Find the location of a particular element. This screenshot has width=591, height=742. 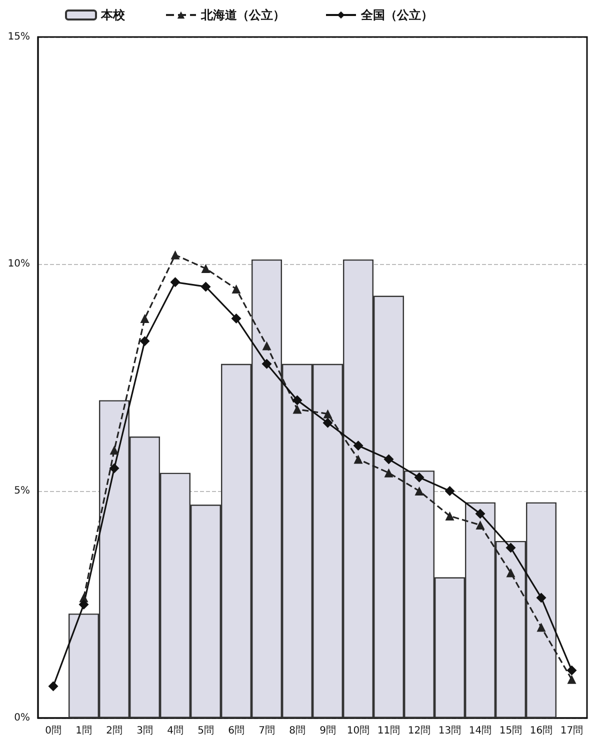

x-tick-label: 11問 is located at coordinates (388, 731).